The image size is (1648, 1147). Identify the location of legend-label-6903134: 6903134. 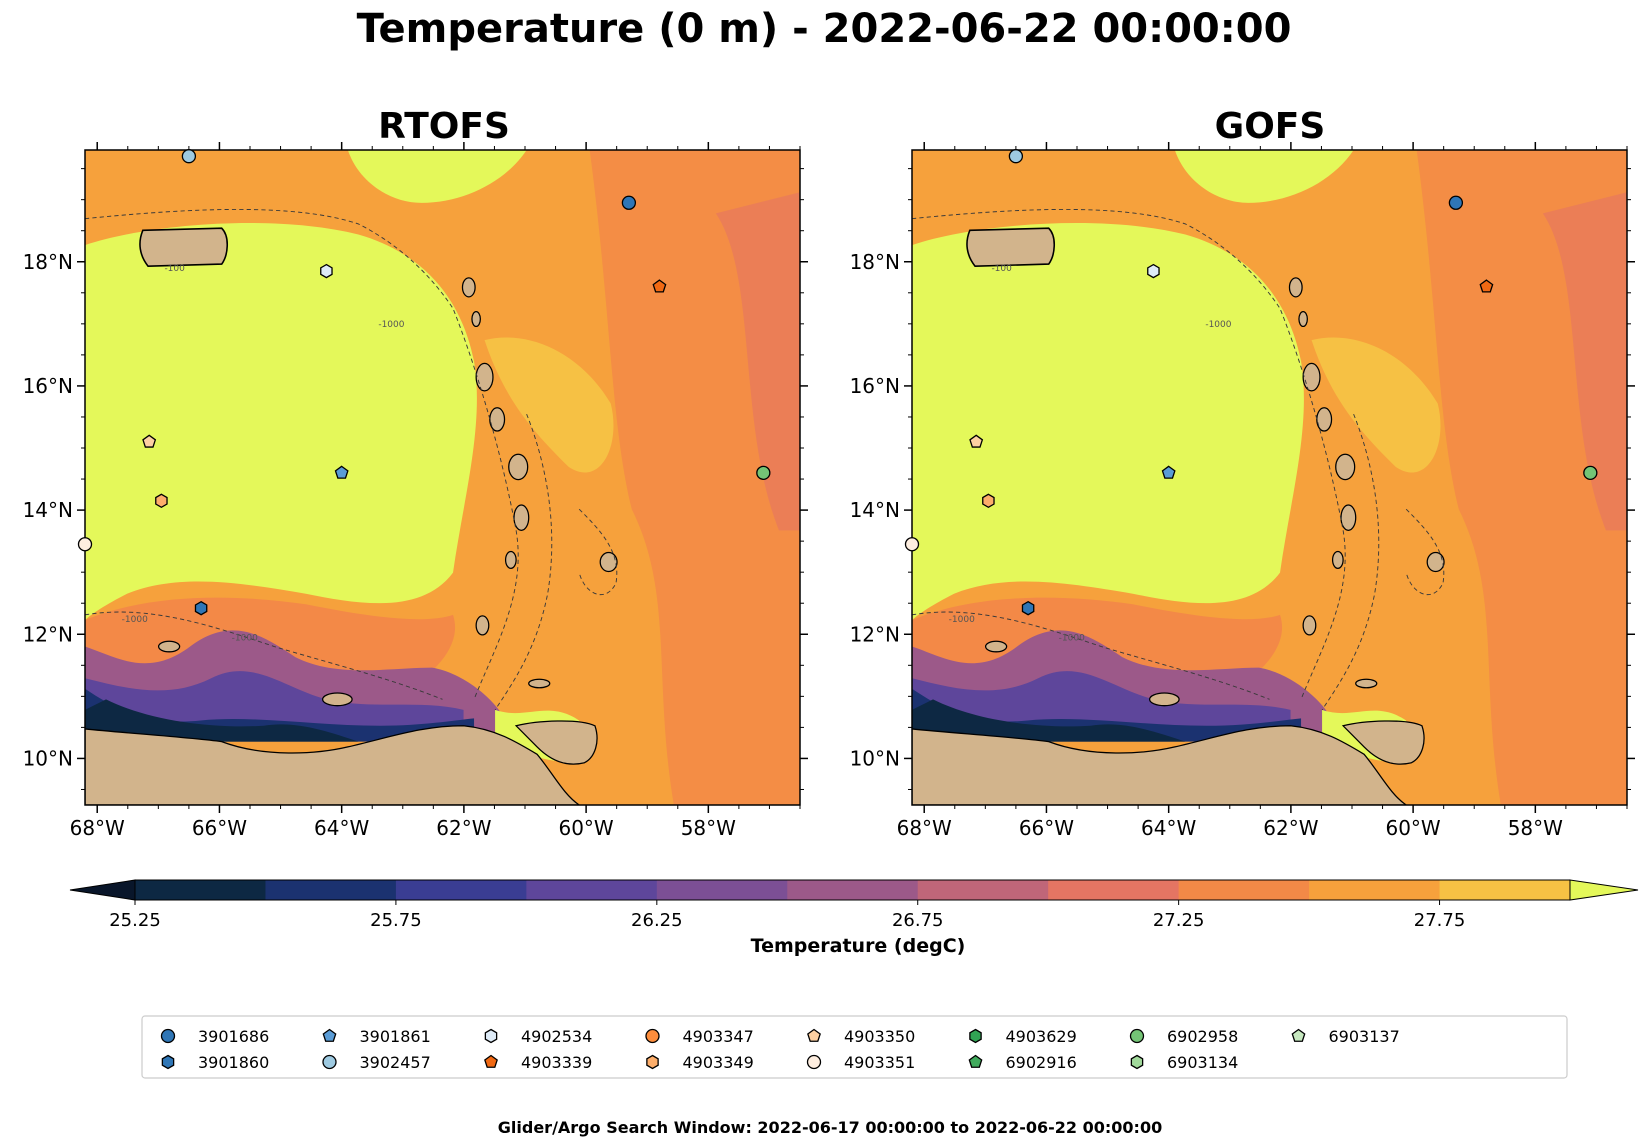
(1202, 1062).